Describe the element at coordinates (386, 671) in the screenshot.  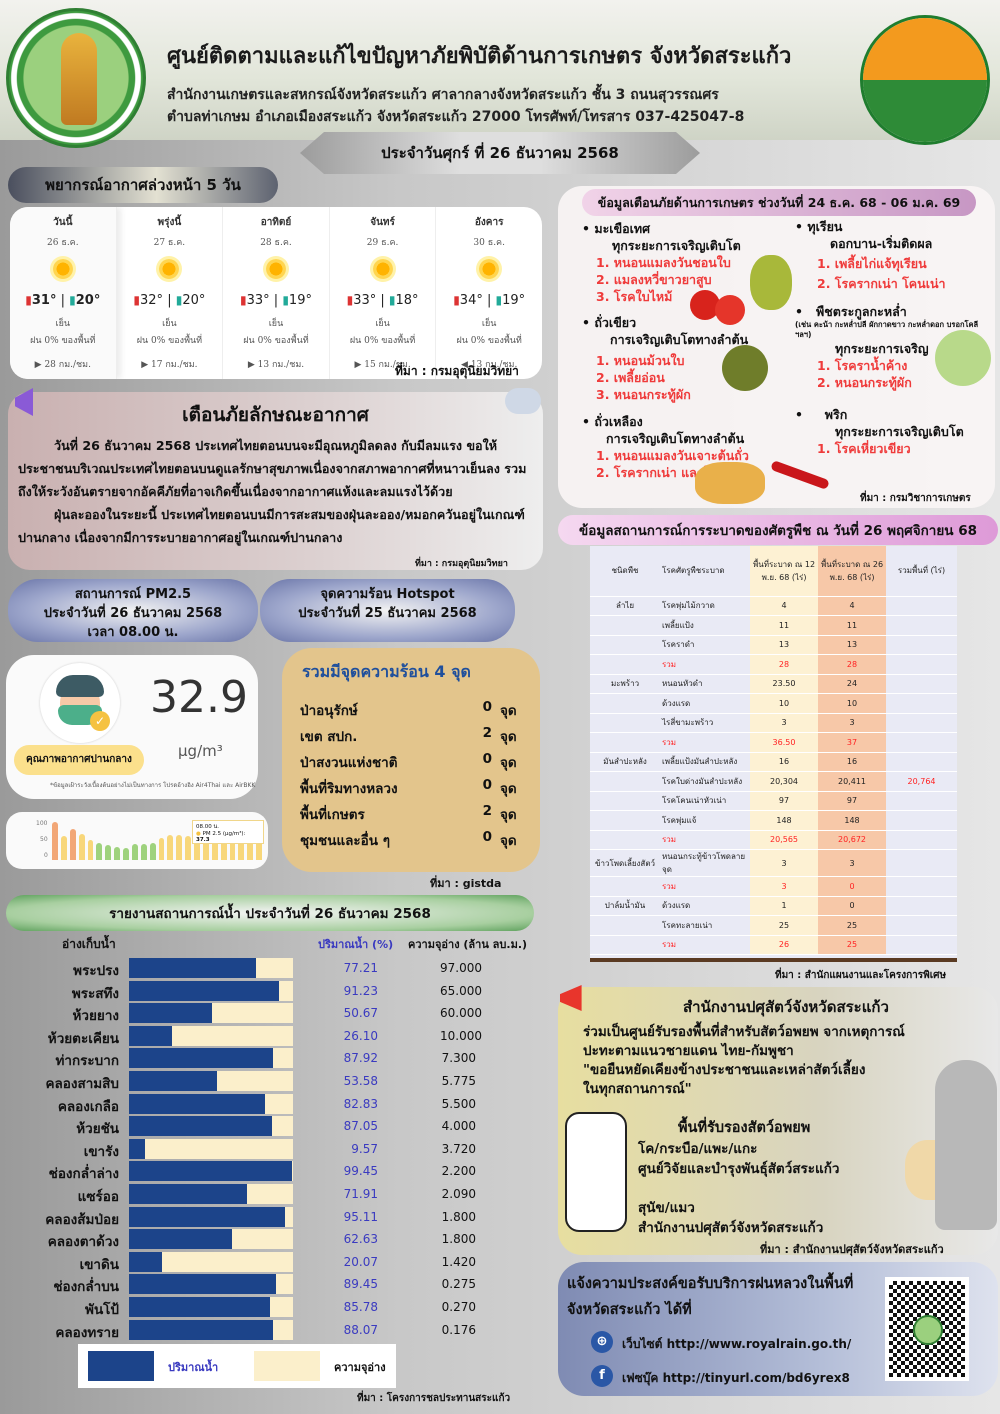
I see `hotspot-total: รวมมีจุดความร้อน 4 จุด` at that location.